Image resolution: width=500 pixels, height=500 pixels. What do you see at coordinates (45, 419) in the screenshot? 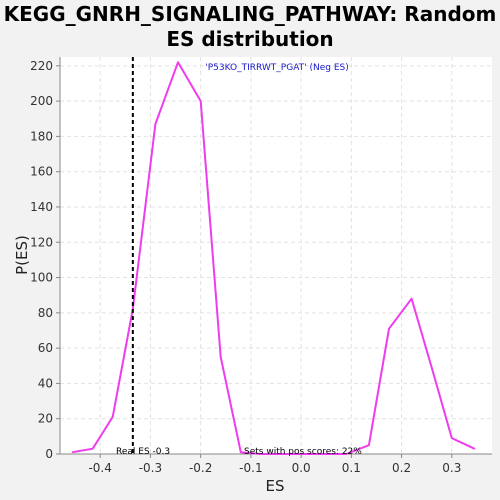
I see `y-tick-label: 20` at bounding box center [45, 419].